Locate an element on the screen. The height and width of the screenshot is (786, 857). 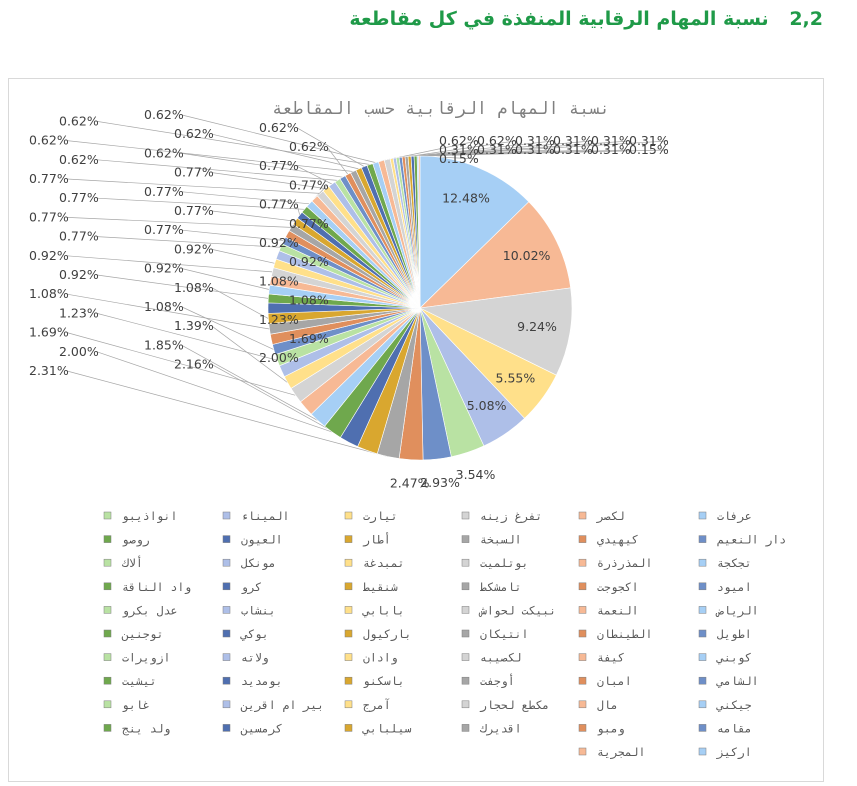
legend-label: تفرغ زينه is located at coordinates (511, 516).